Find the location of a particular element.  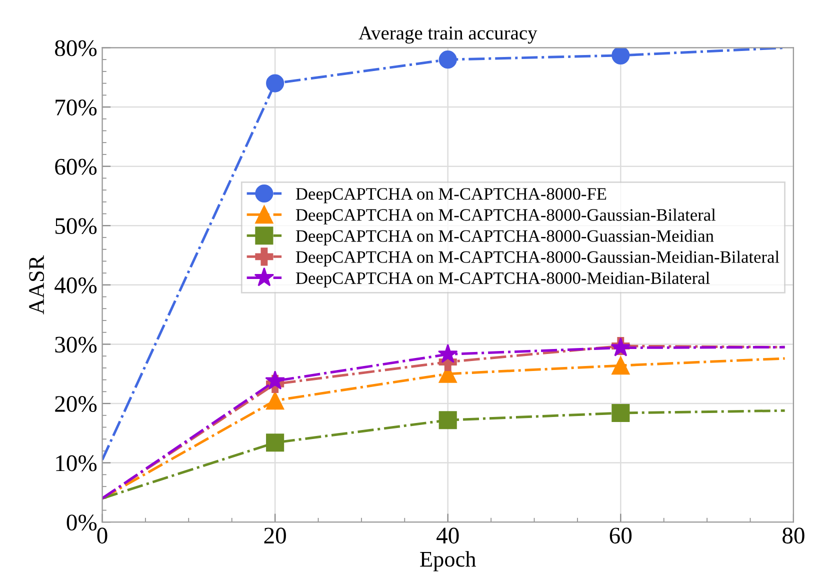

legend-label: DeepCAPTCHA on M-CAPTCHA-8000-FE is located at coordinates (451, 196).